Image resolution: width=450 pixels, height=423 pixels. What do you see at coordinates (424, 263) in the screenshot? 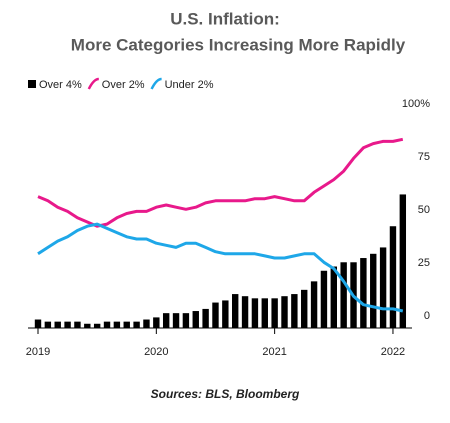
I see `y-tick-label: 25` at bounding box center [424, 263].